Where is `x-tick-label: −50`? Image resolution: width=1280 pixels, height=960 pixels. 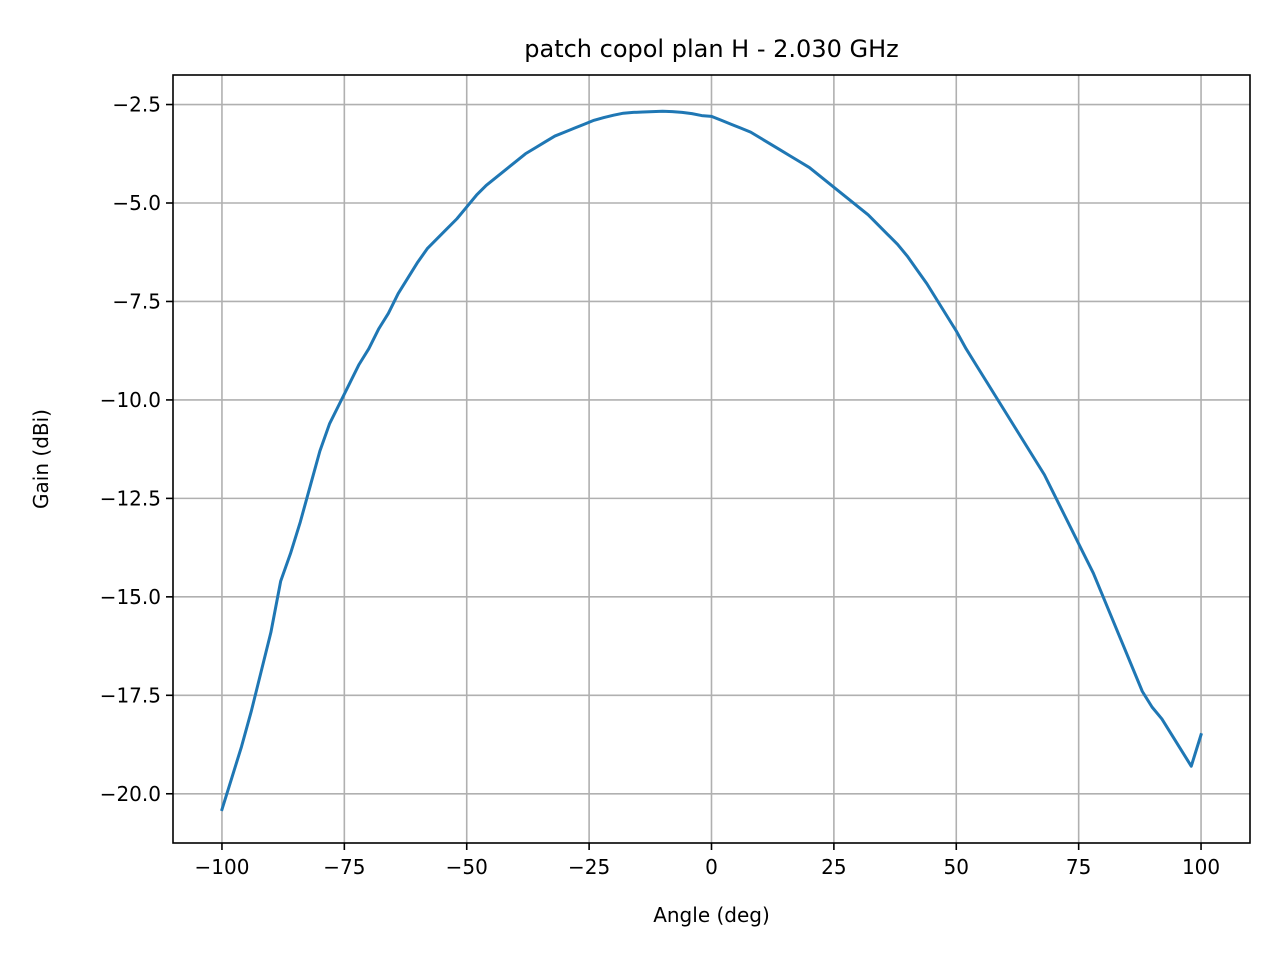 x-tick-label: −50 is located at coordinates (467, 867).